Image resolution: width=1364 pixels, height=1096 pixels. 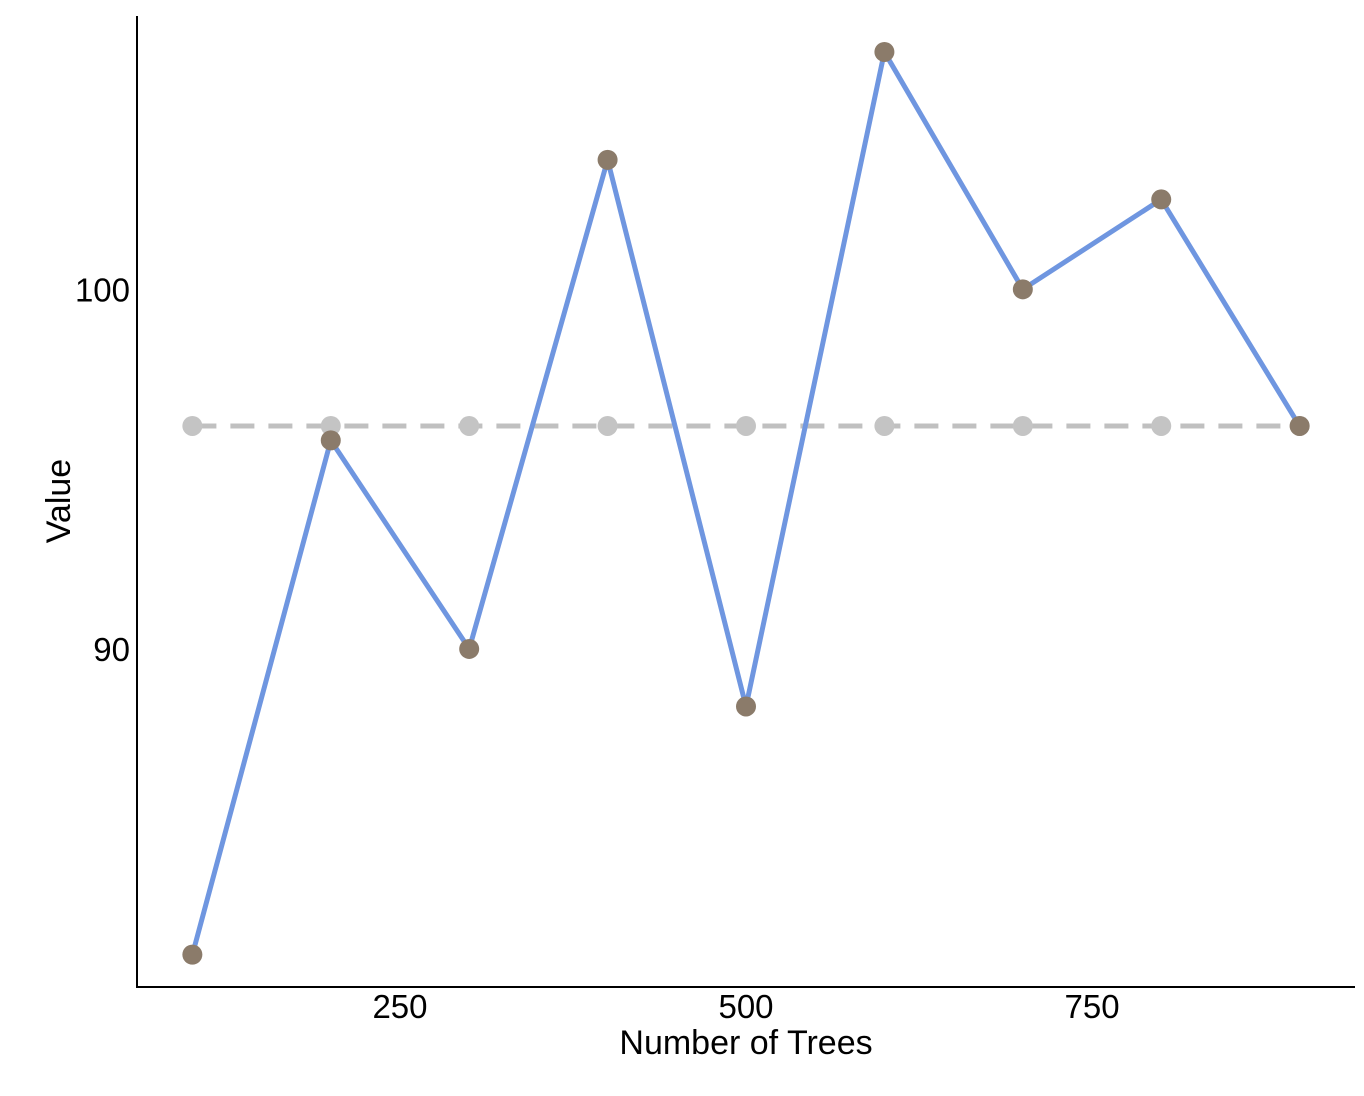 I want to click on x-tick-label: 250, so click(x=399, y=1006).